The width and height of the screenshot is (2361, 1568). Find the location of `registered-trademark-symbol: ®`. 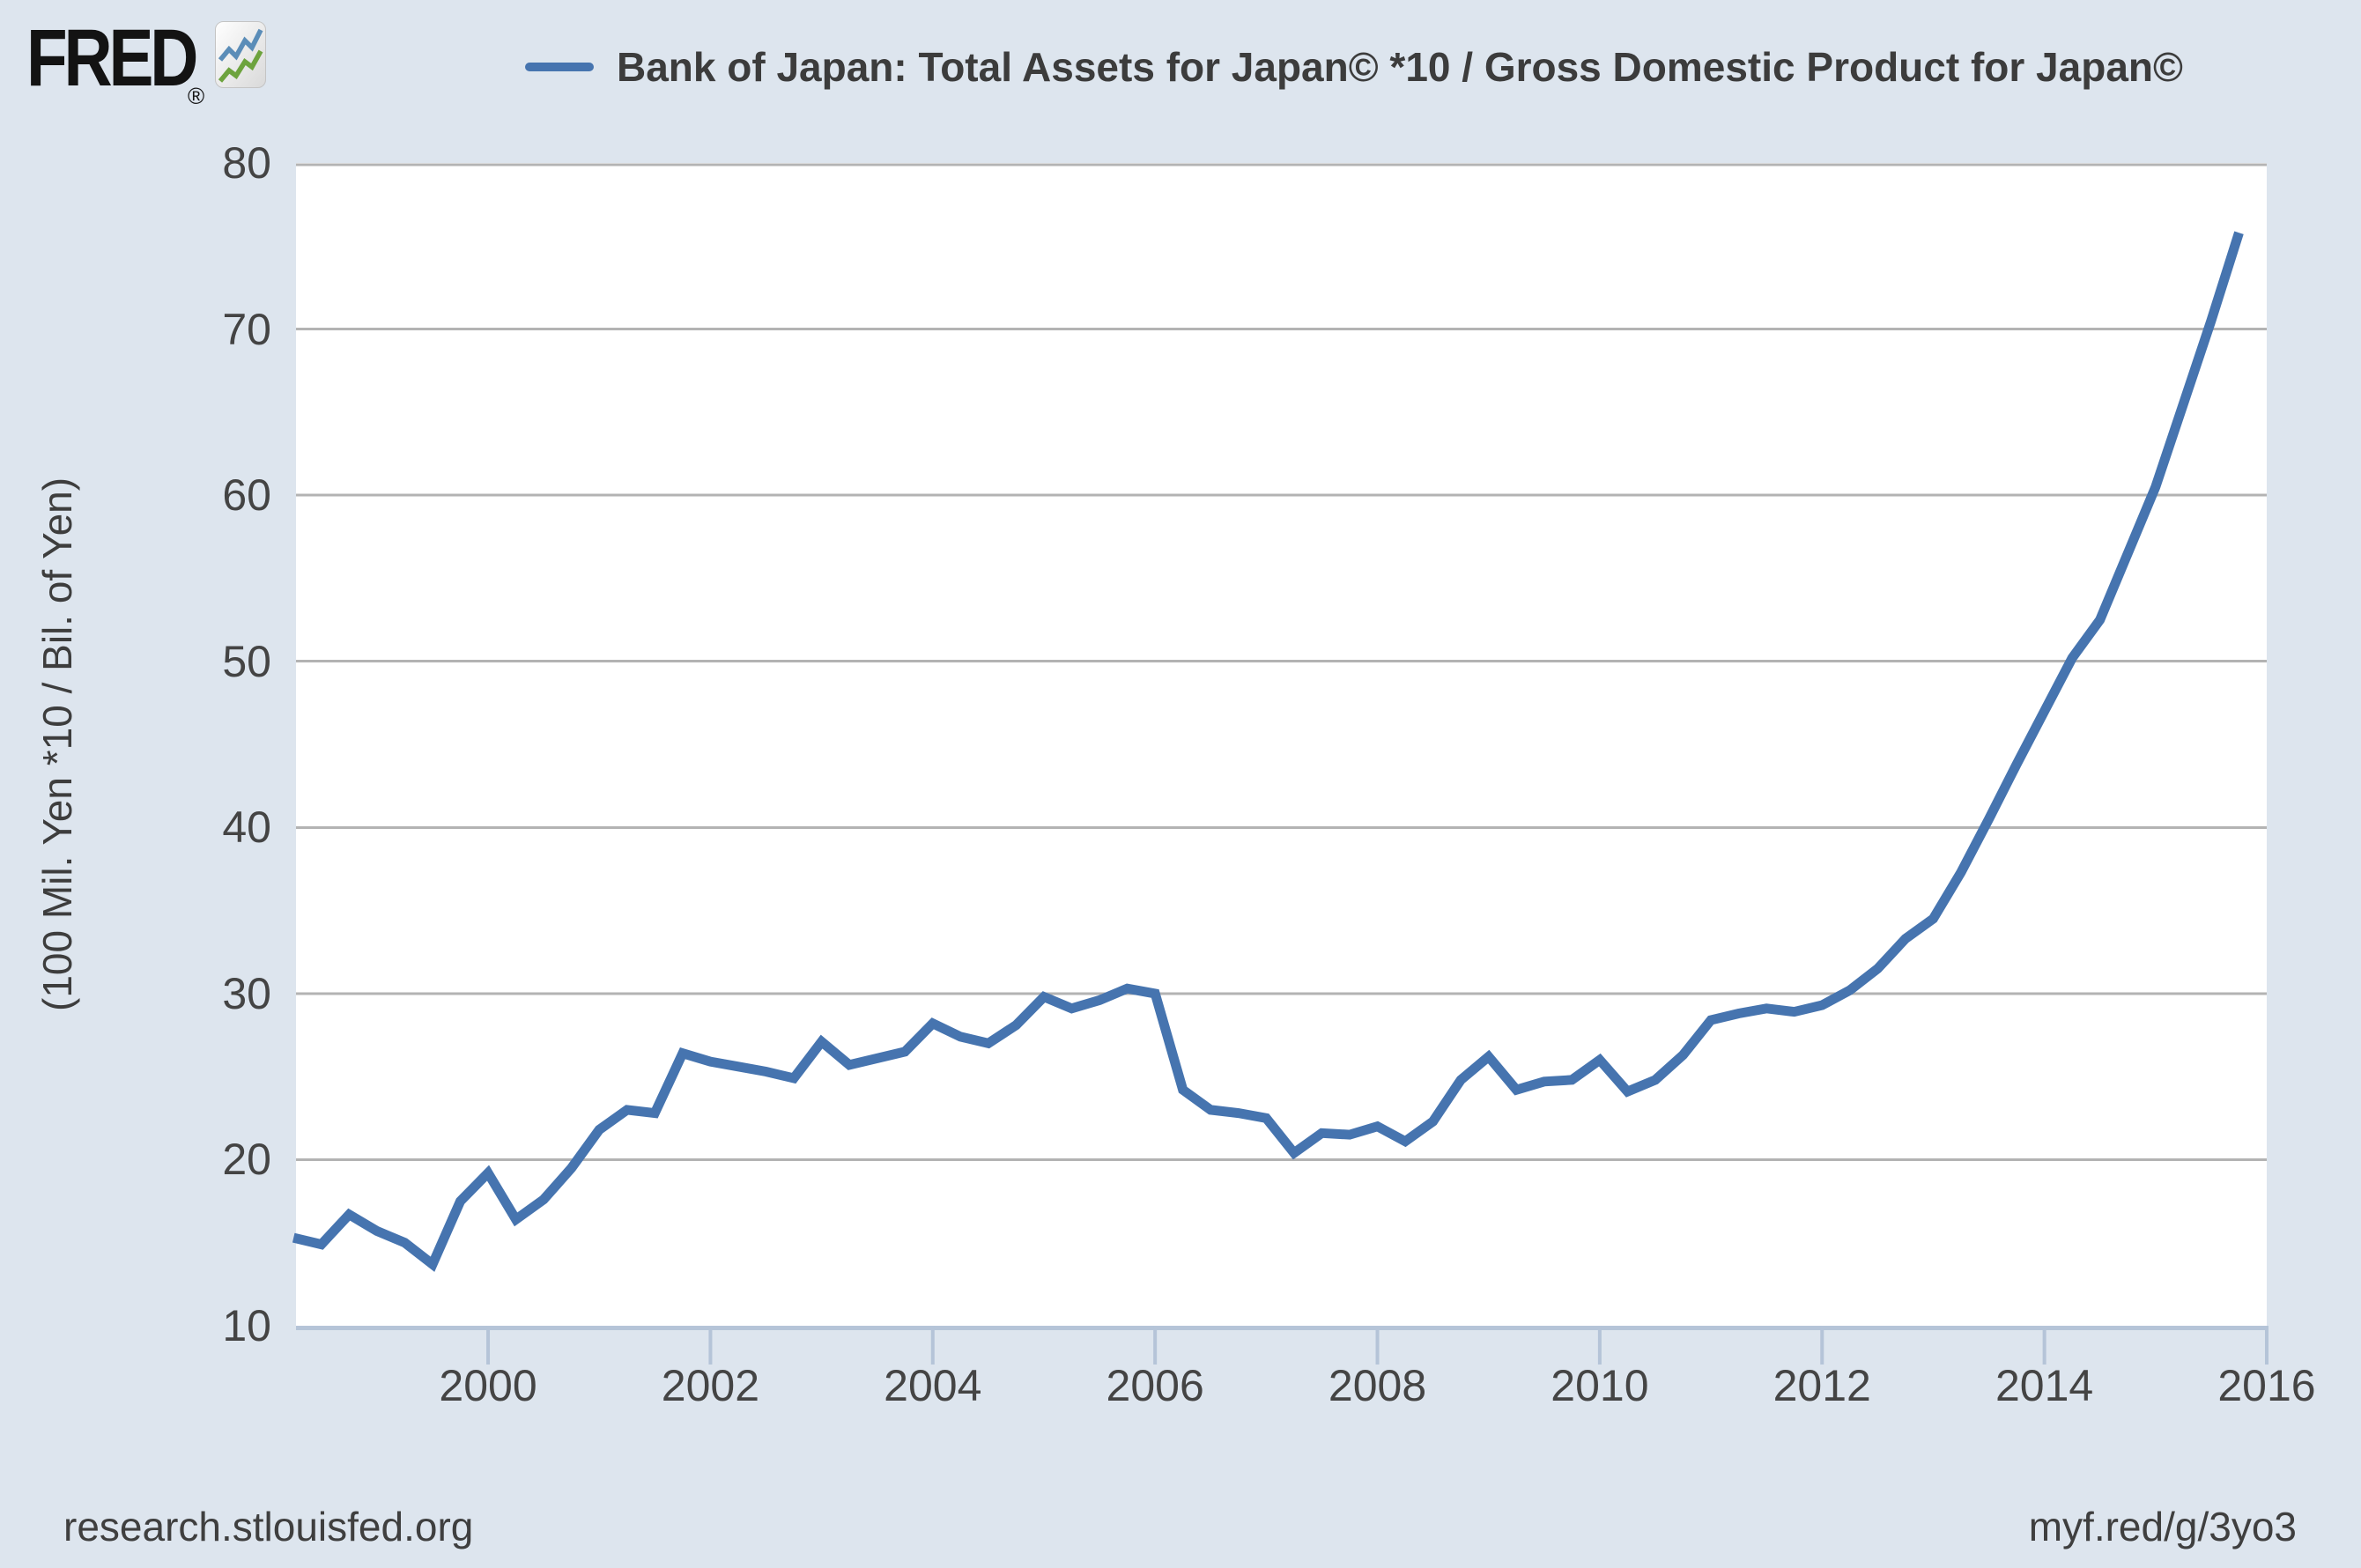

registered-trademark-symbol: ® is located at coordinates (196, 96).